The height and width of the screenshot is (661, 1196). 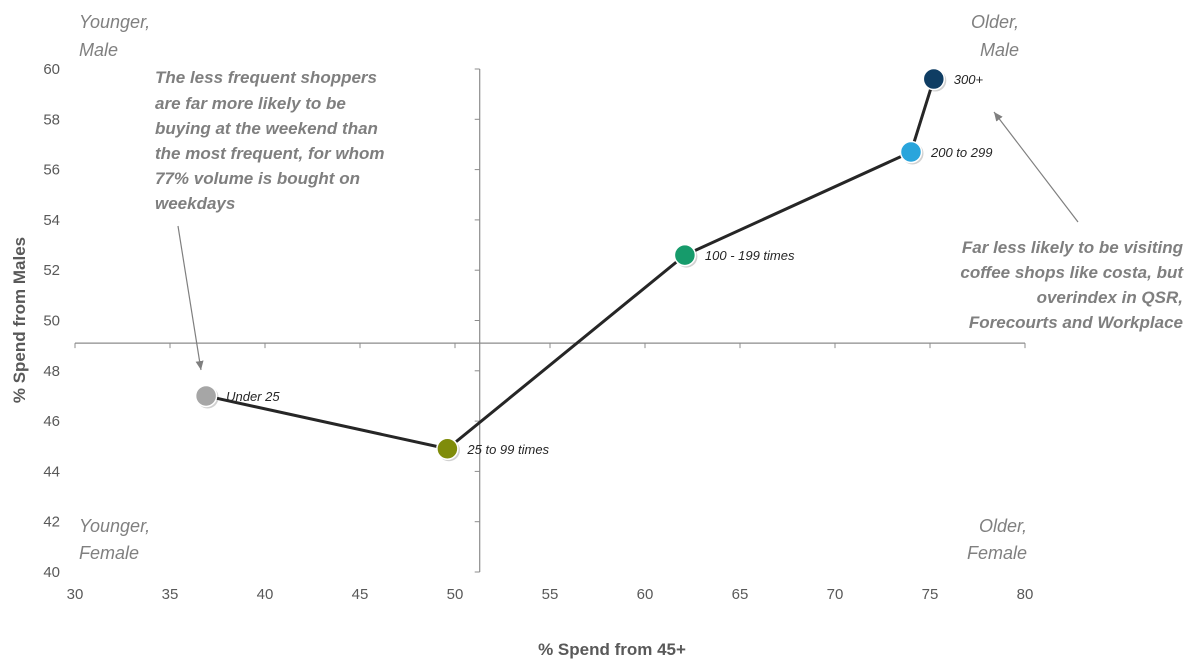 I want to click on x-tick-label: 40, so click(x=265, y=594).